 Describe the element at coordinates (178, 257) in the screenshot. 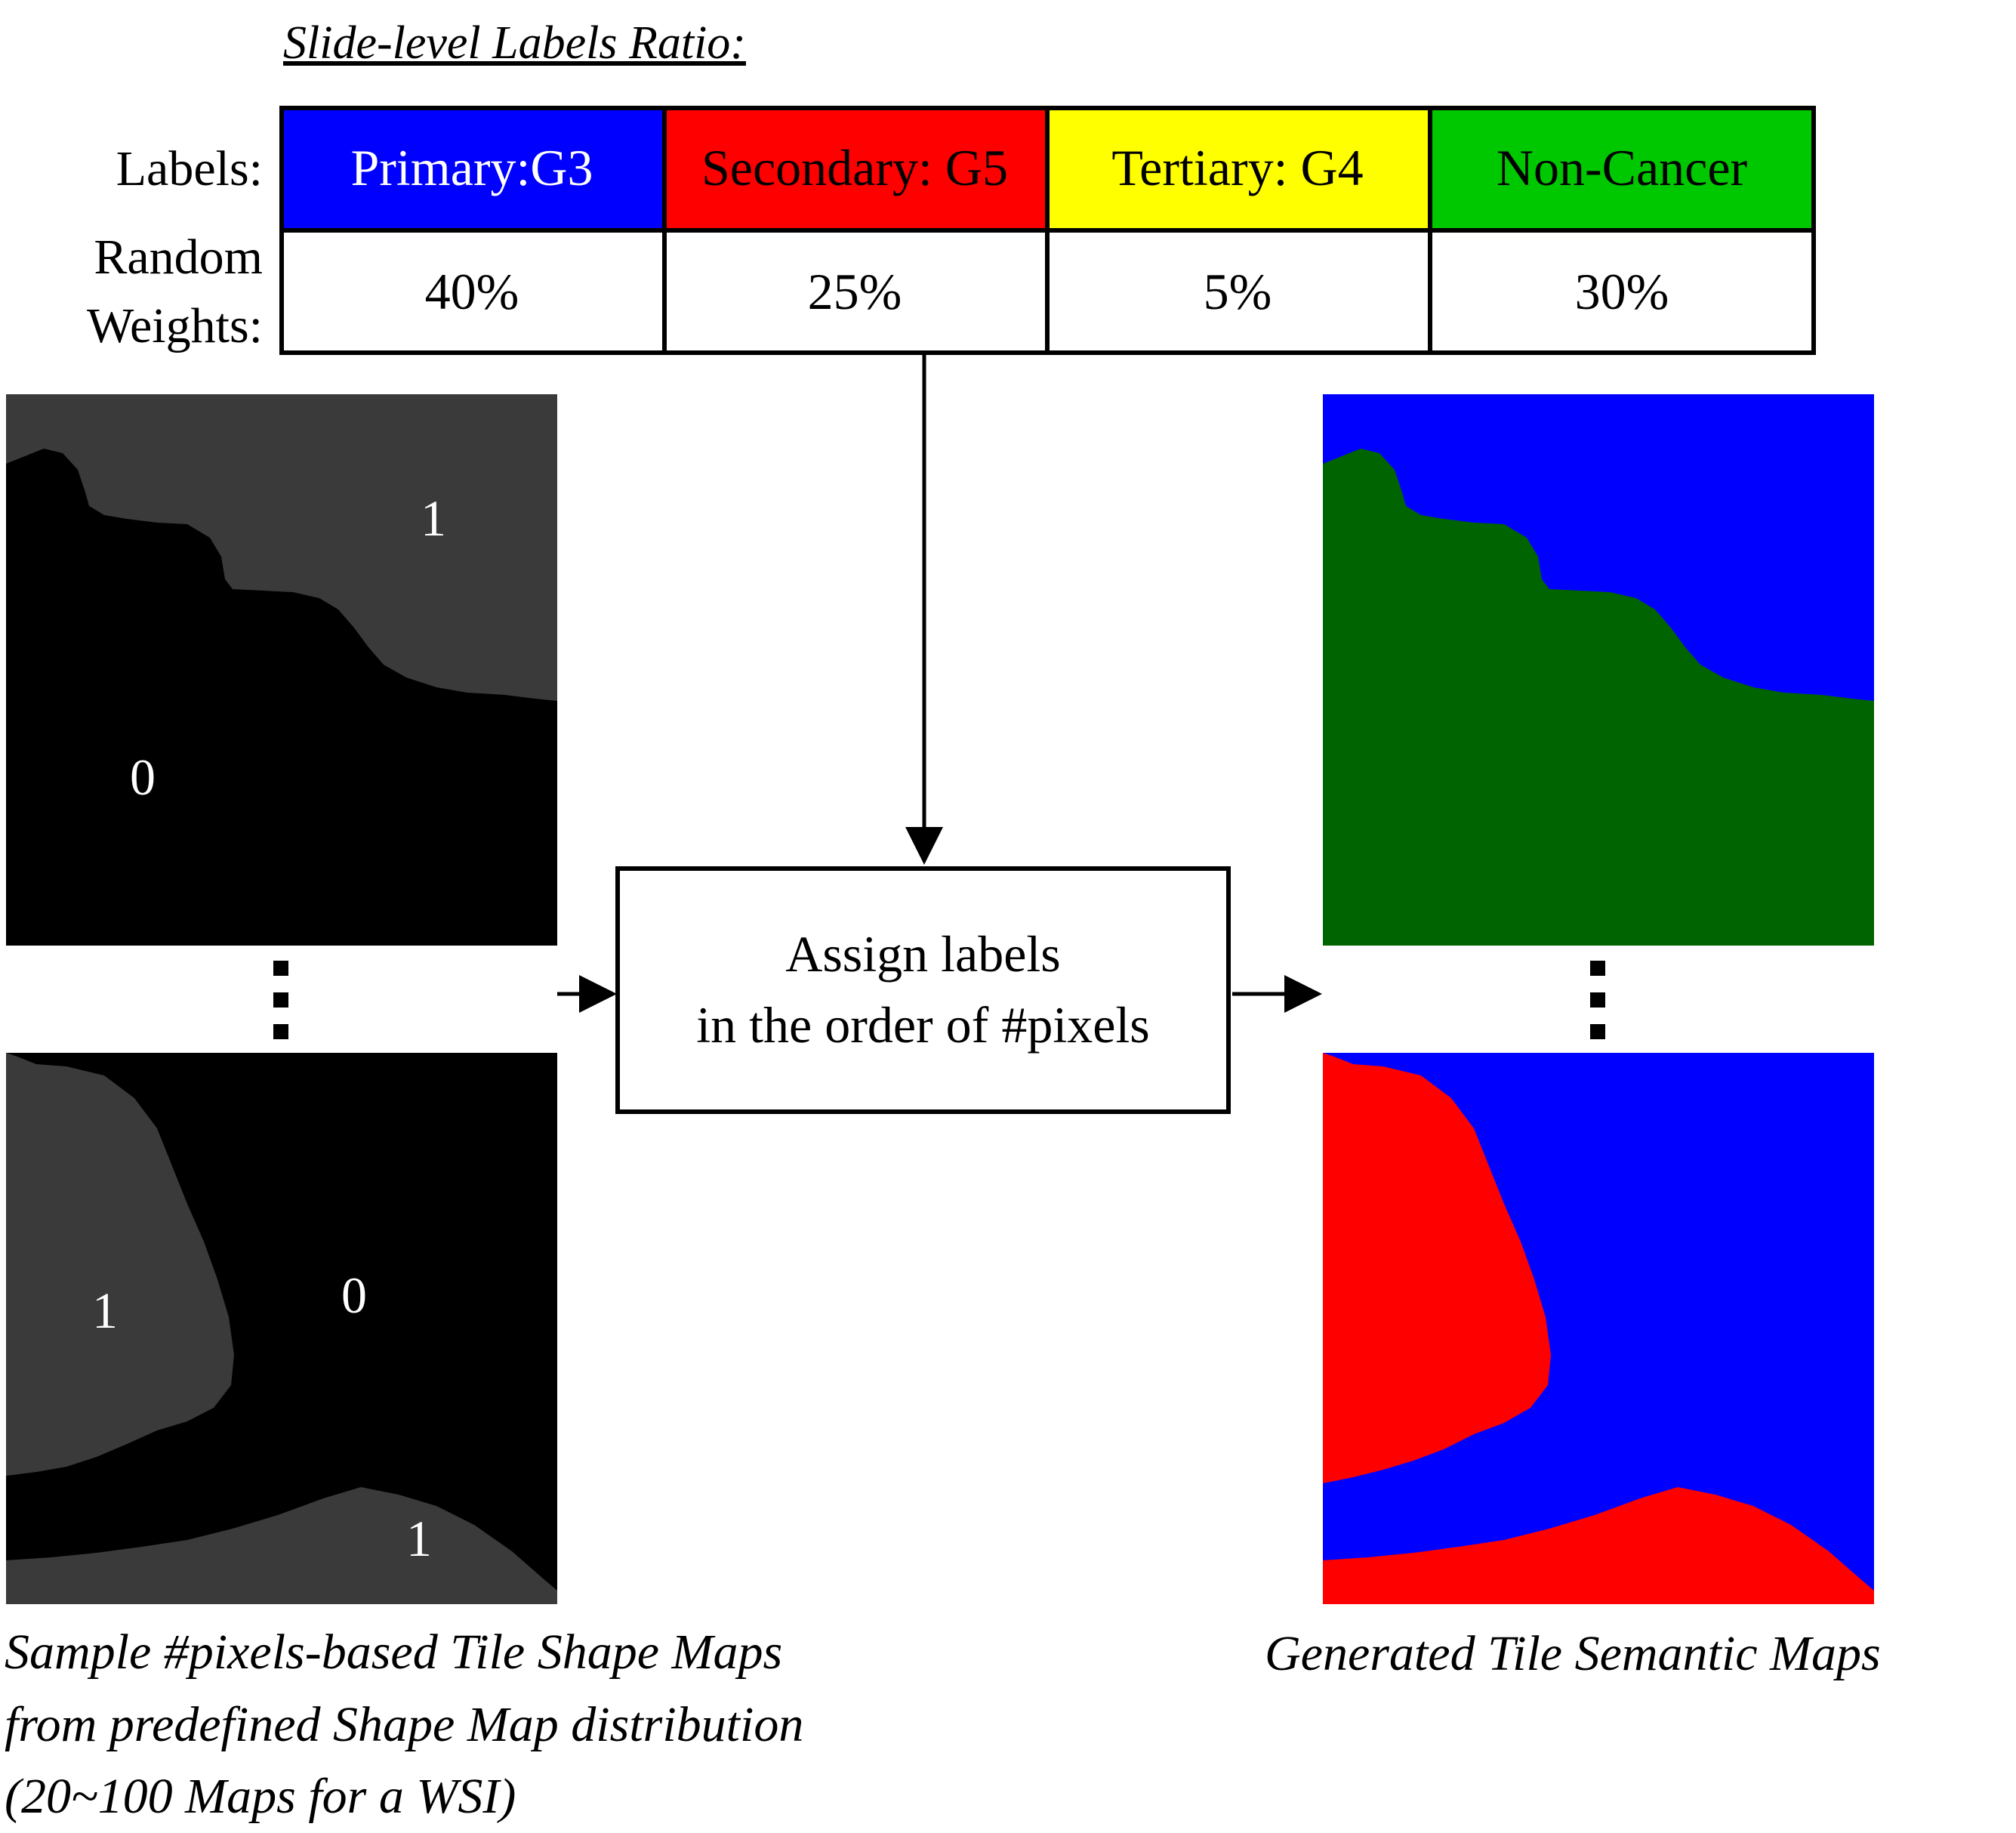

I see `weights-row-label-line1: Random` at that location.